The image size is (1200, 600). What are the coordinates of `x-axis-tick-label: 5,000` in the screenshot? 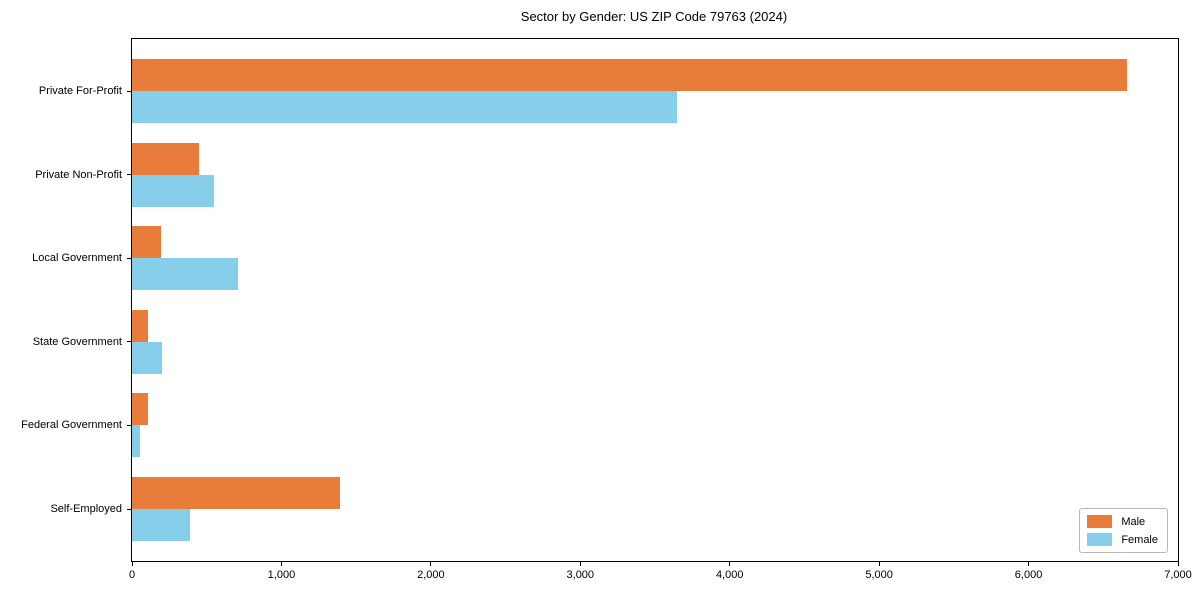 It's located at (879, 575).